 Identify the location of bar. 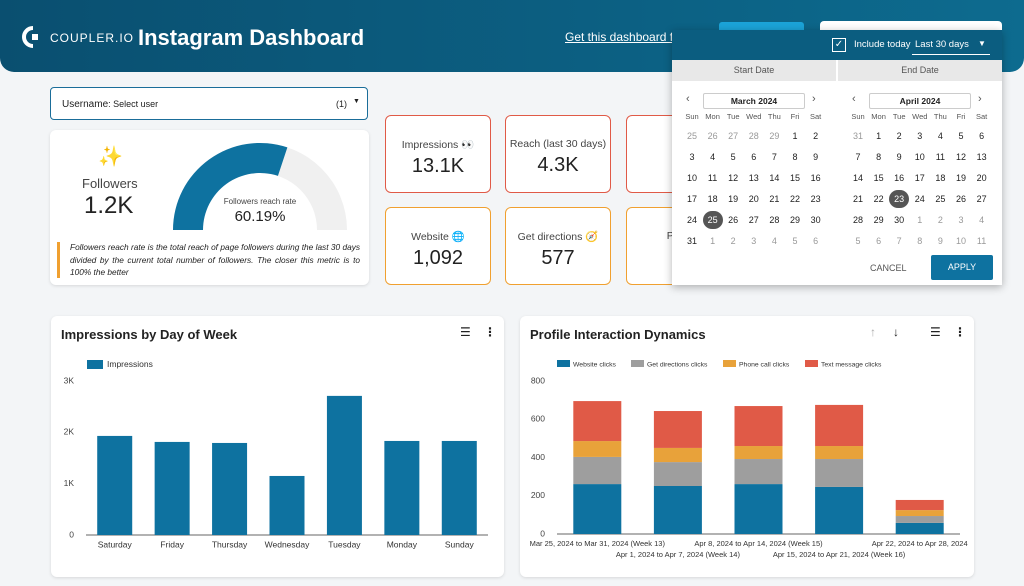
(287, 505).